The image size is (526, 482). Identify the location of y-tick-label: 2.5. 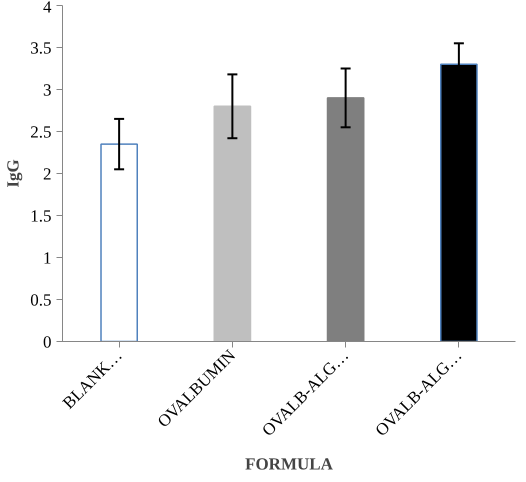
(41, 132).